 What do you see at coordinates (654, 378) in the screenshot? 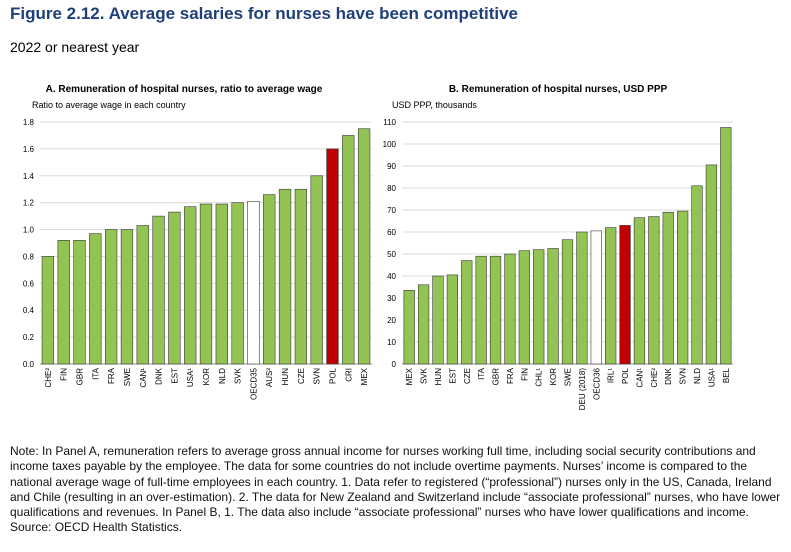
I see `panel-b-x-tick-label: CHE²` at bounding box center [654, 378].